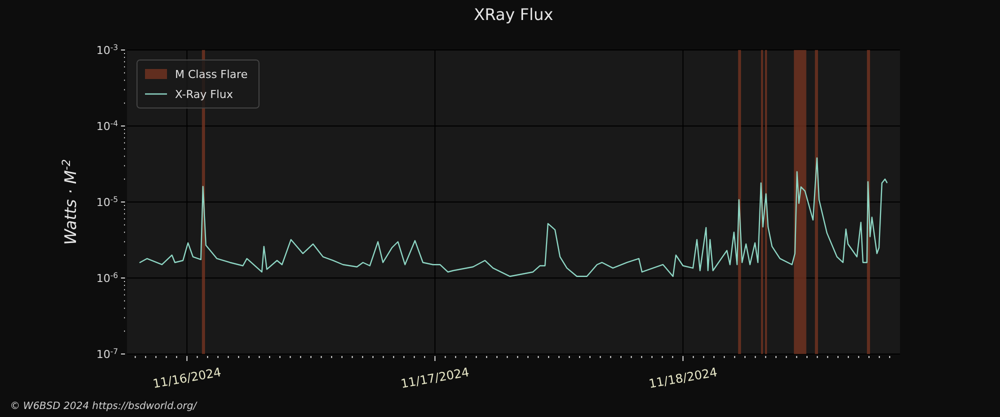 This screenshot has width=1000, height=417. What do you see at coordinates (104, 406) in the screenshot?
I see `text: © W6BSD 2024 https://bsdworld.org/` at bounding box center [104, 406].